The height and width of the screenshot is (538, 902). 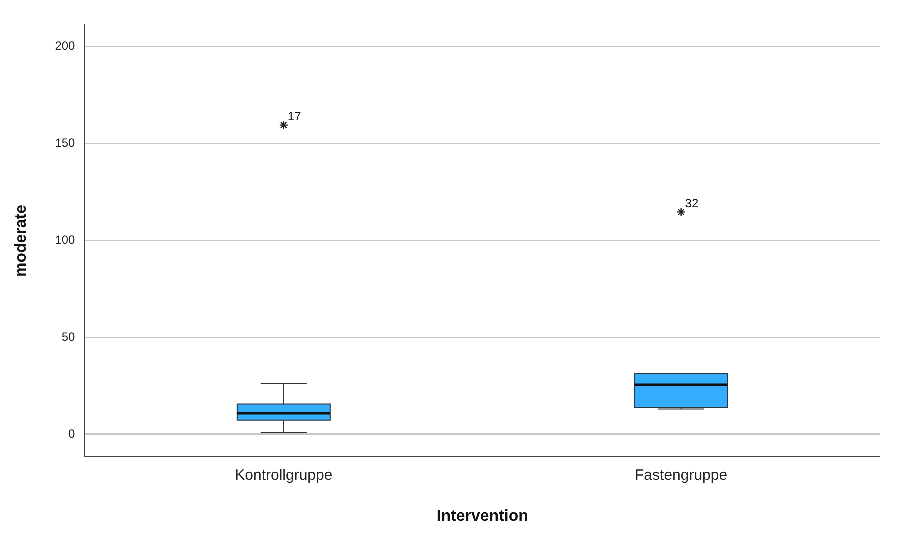 What do you see at coordinates (681, 475) in the screenshot?
I see `x-tick-label: Fastengruppe` at bounding box center [681, 475].